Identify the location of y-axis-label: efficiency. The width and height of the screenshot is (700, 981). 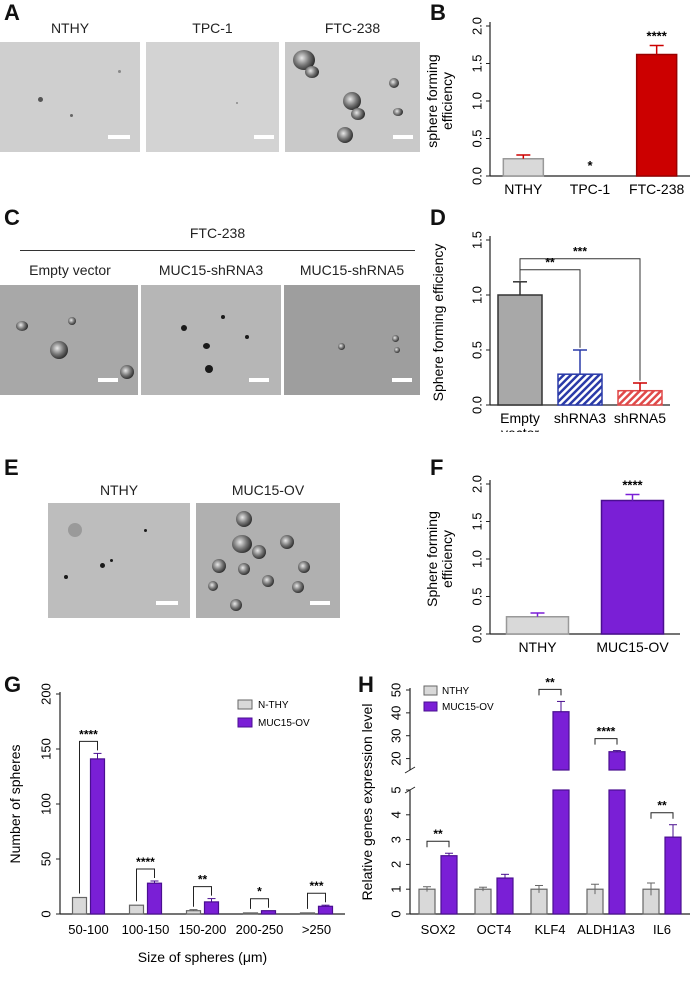
(447, 559).